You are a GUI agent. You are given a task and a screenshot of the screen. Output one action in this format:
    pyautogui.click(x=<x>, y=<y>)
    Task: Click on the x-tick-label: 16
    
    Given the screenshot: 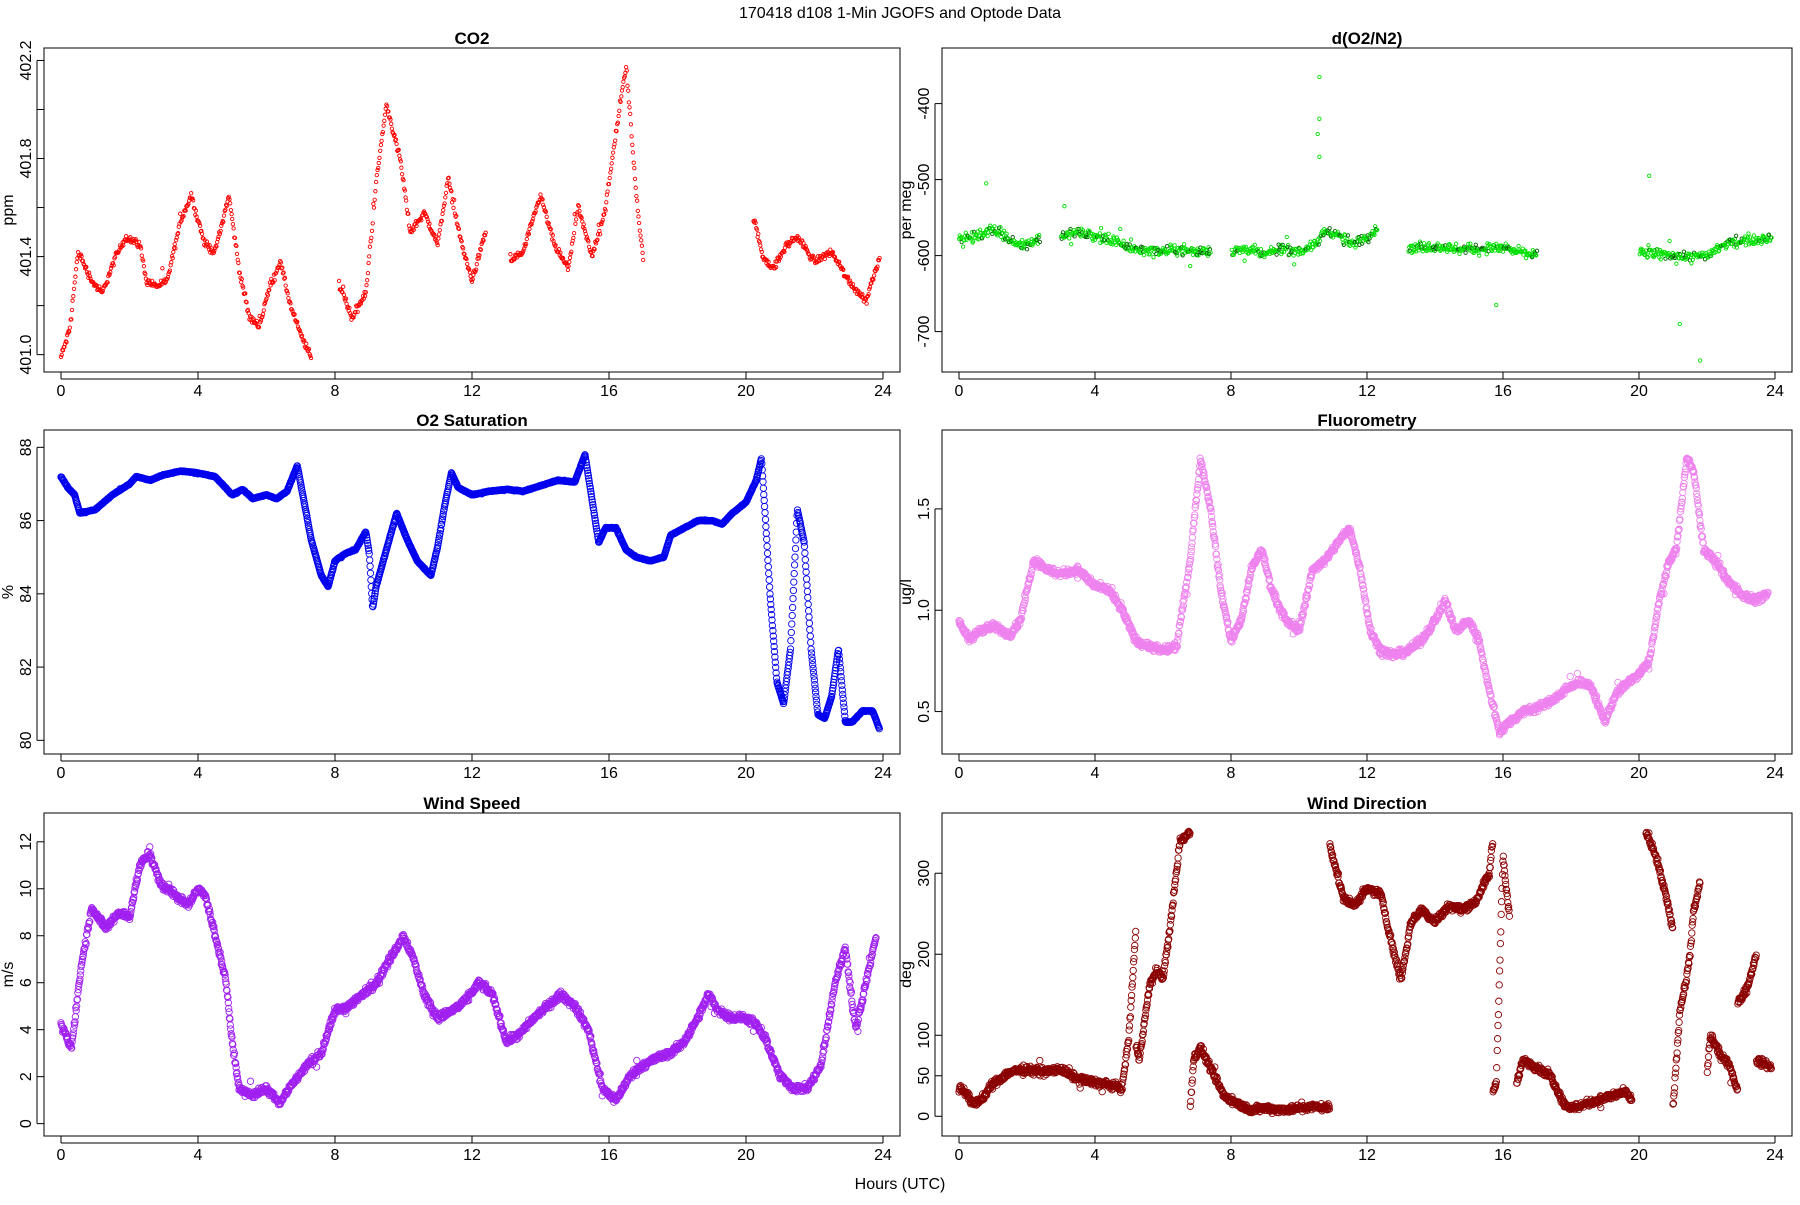 What is the action you would take?
    pyautogui.click(x=609, y=391)
    